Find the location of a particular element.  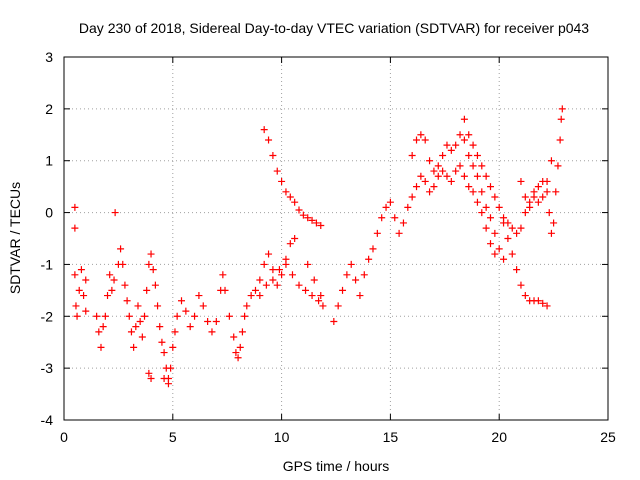

series-p043-j is located at coordinates (532, 194).